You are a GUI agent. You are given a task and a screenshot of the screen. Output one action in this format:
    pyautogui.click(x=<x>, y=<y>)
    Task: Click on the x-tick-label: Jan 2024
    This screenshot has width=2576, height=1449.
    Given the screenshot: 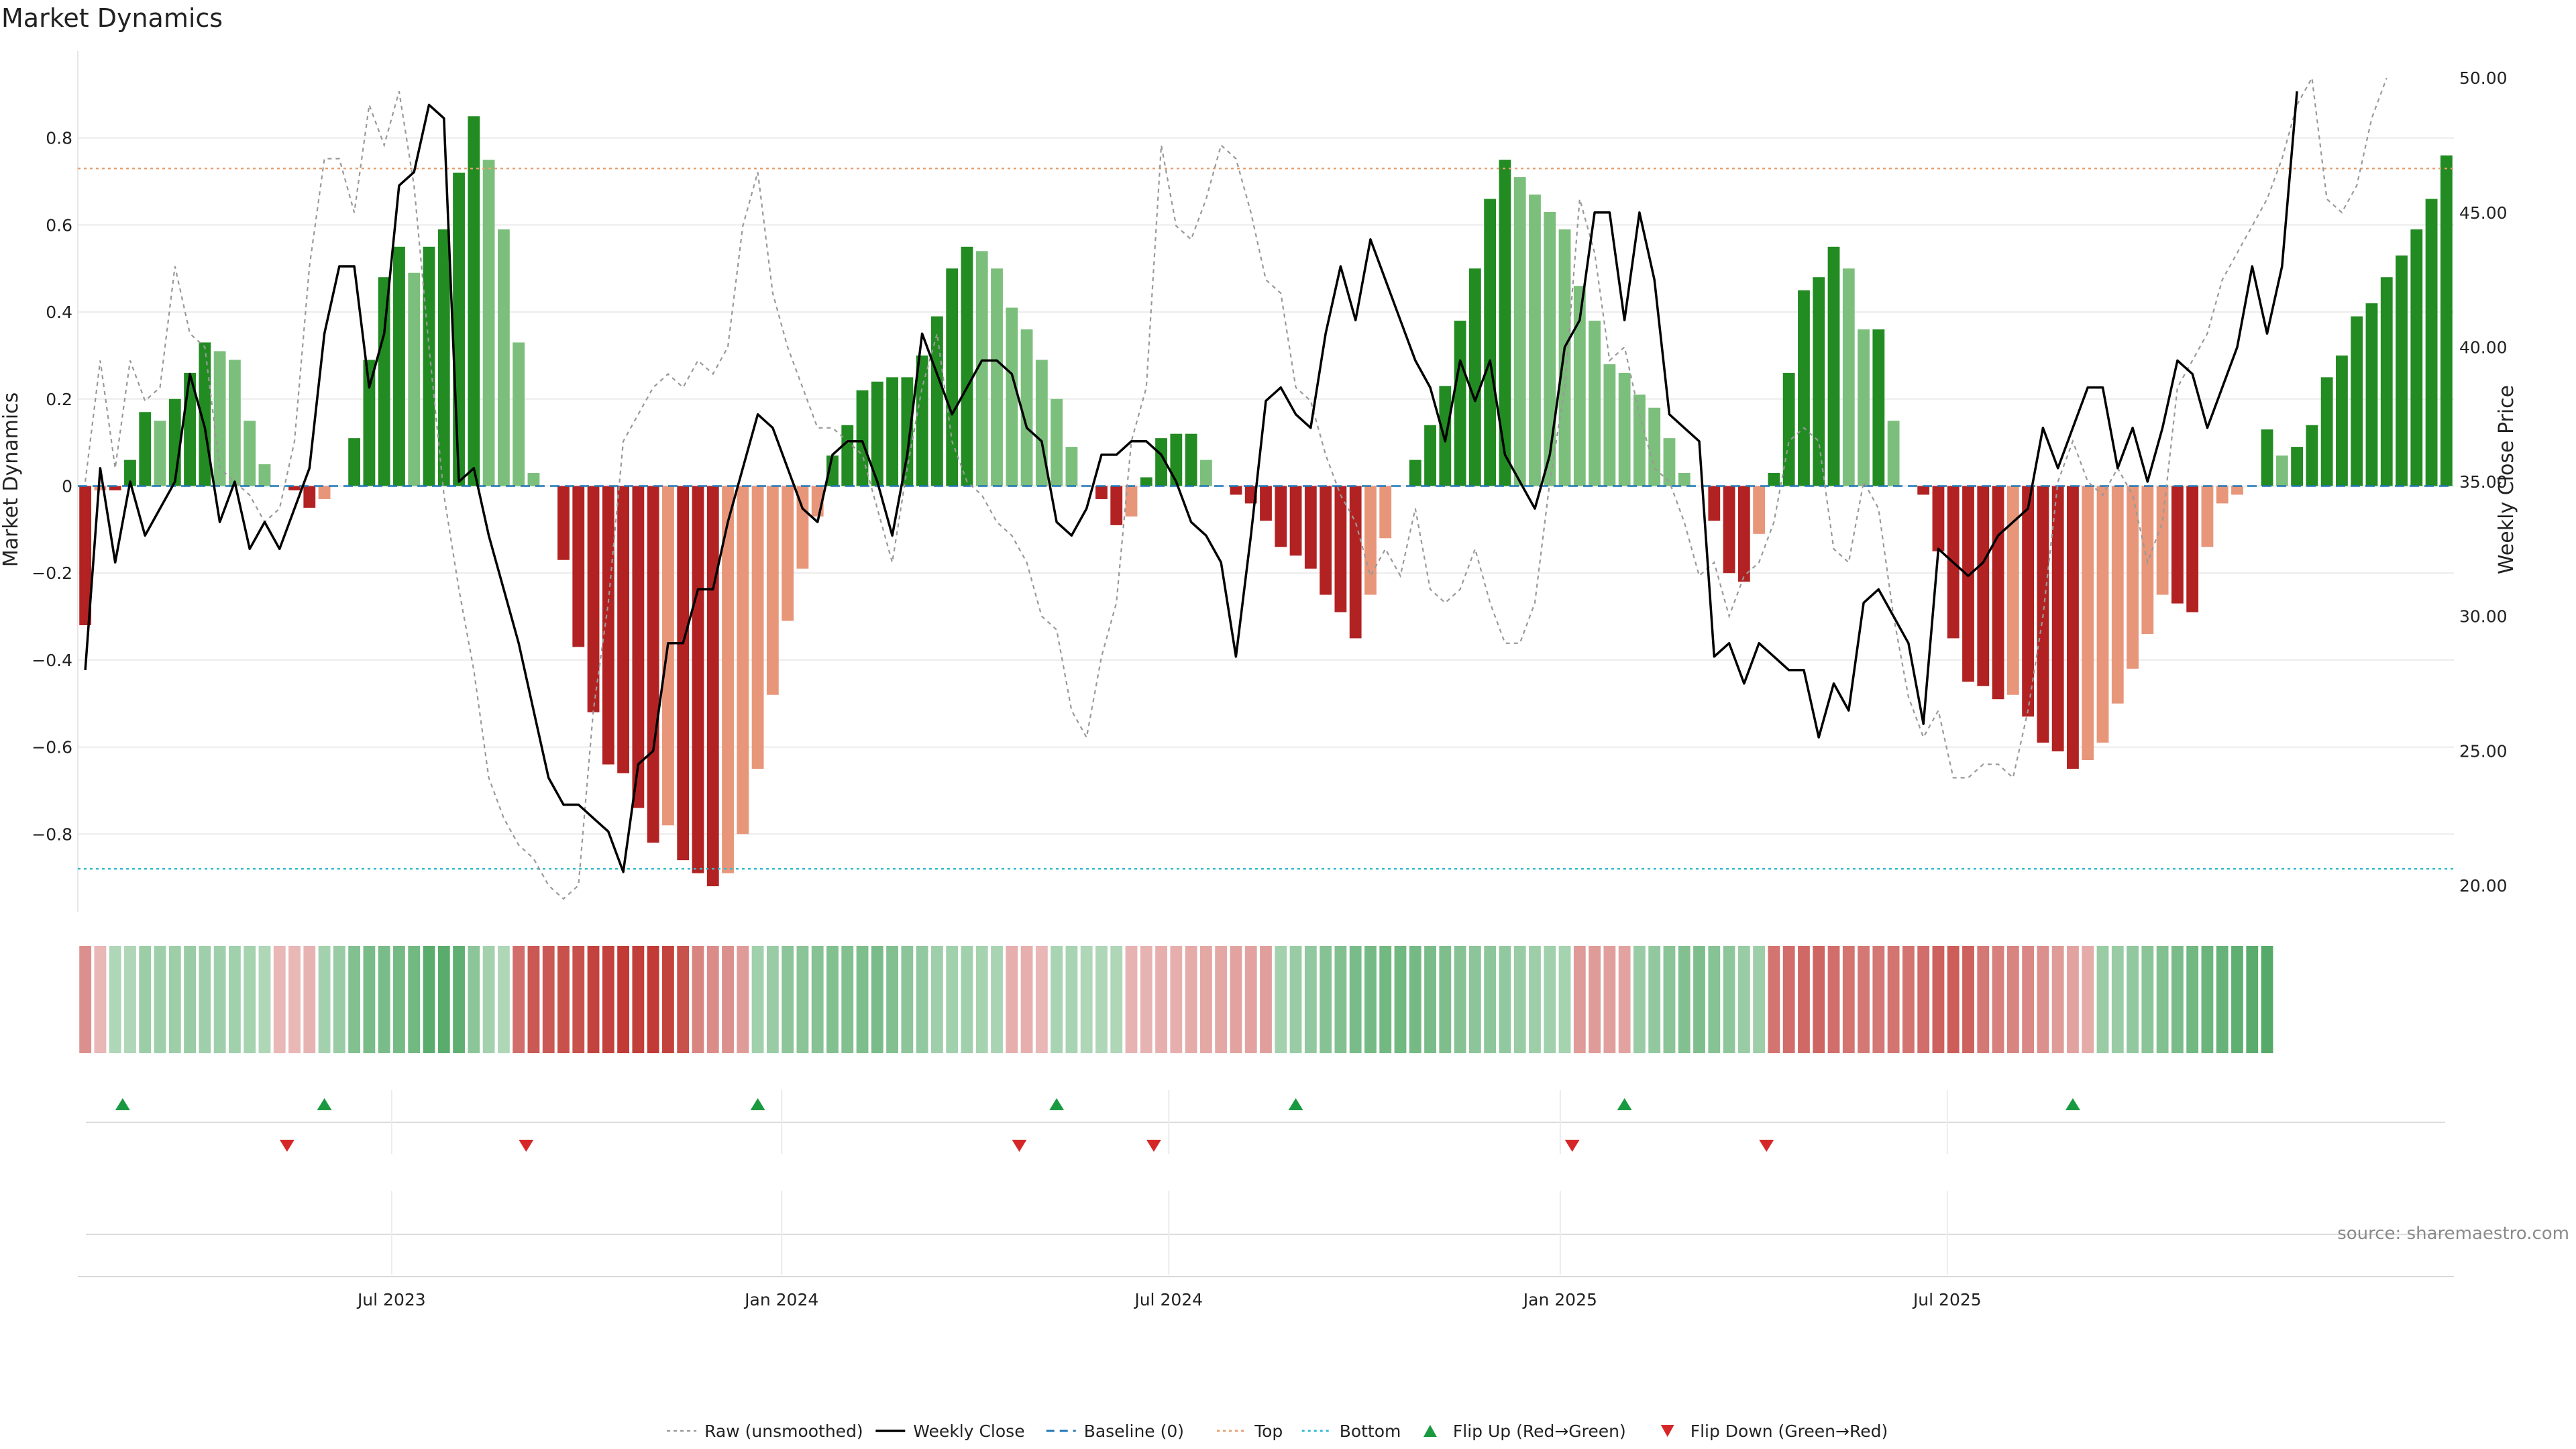 What is the action you would take?
    pyautogui.click(x=780, y=1299)
    